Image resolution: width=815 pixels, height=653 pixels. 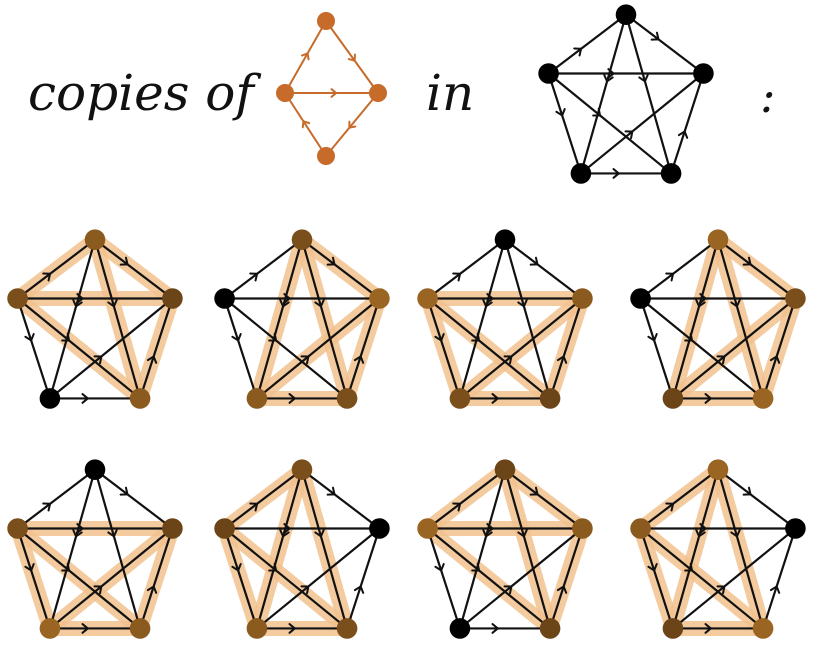 What do you see at coordinates (352, 57) in the screenshot?
I see `pattern-edge` at bounding box center [352, 57].